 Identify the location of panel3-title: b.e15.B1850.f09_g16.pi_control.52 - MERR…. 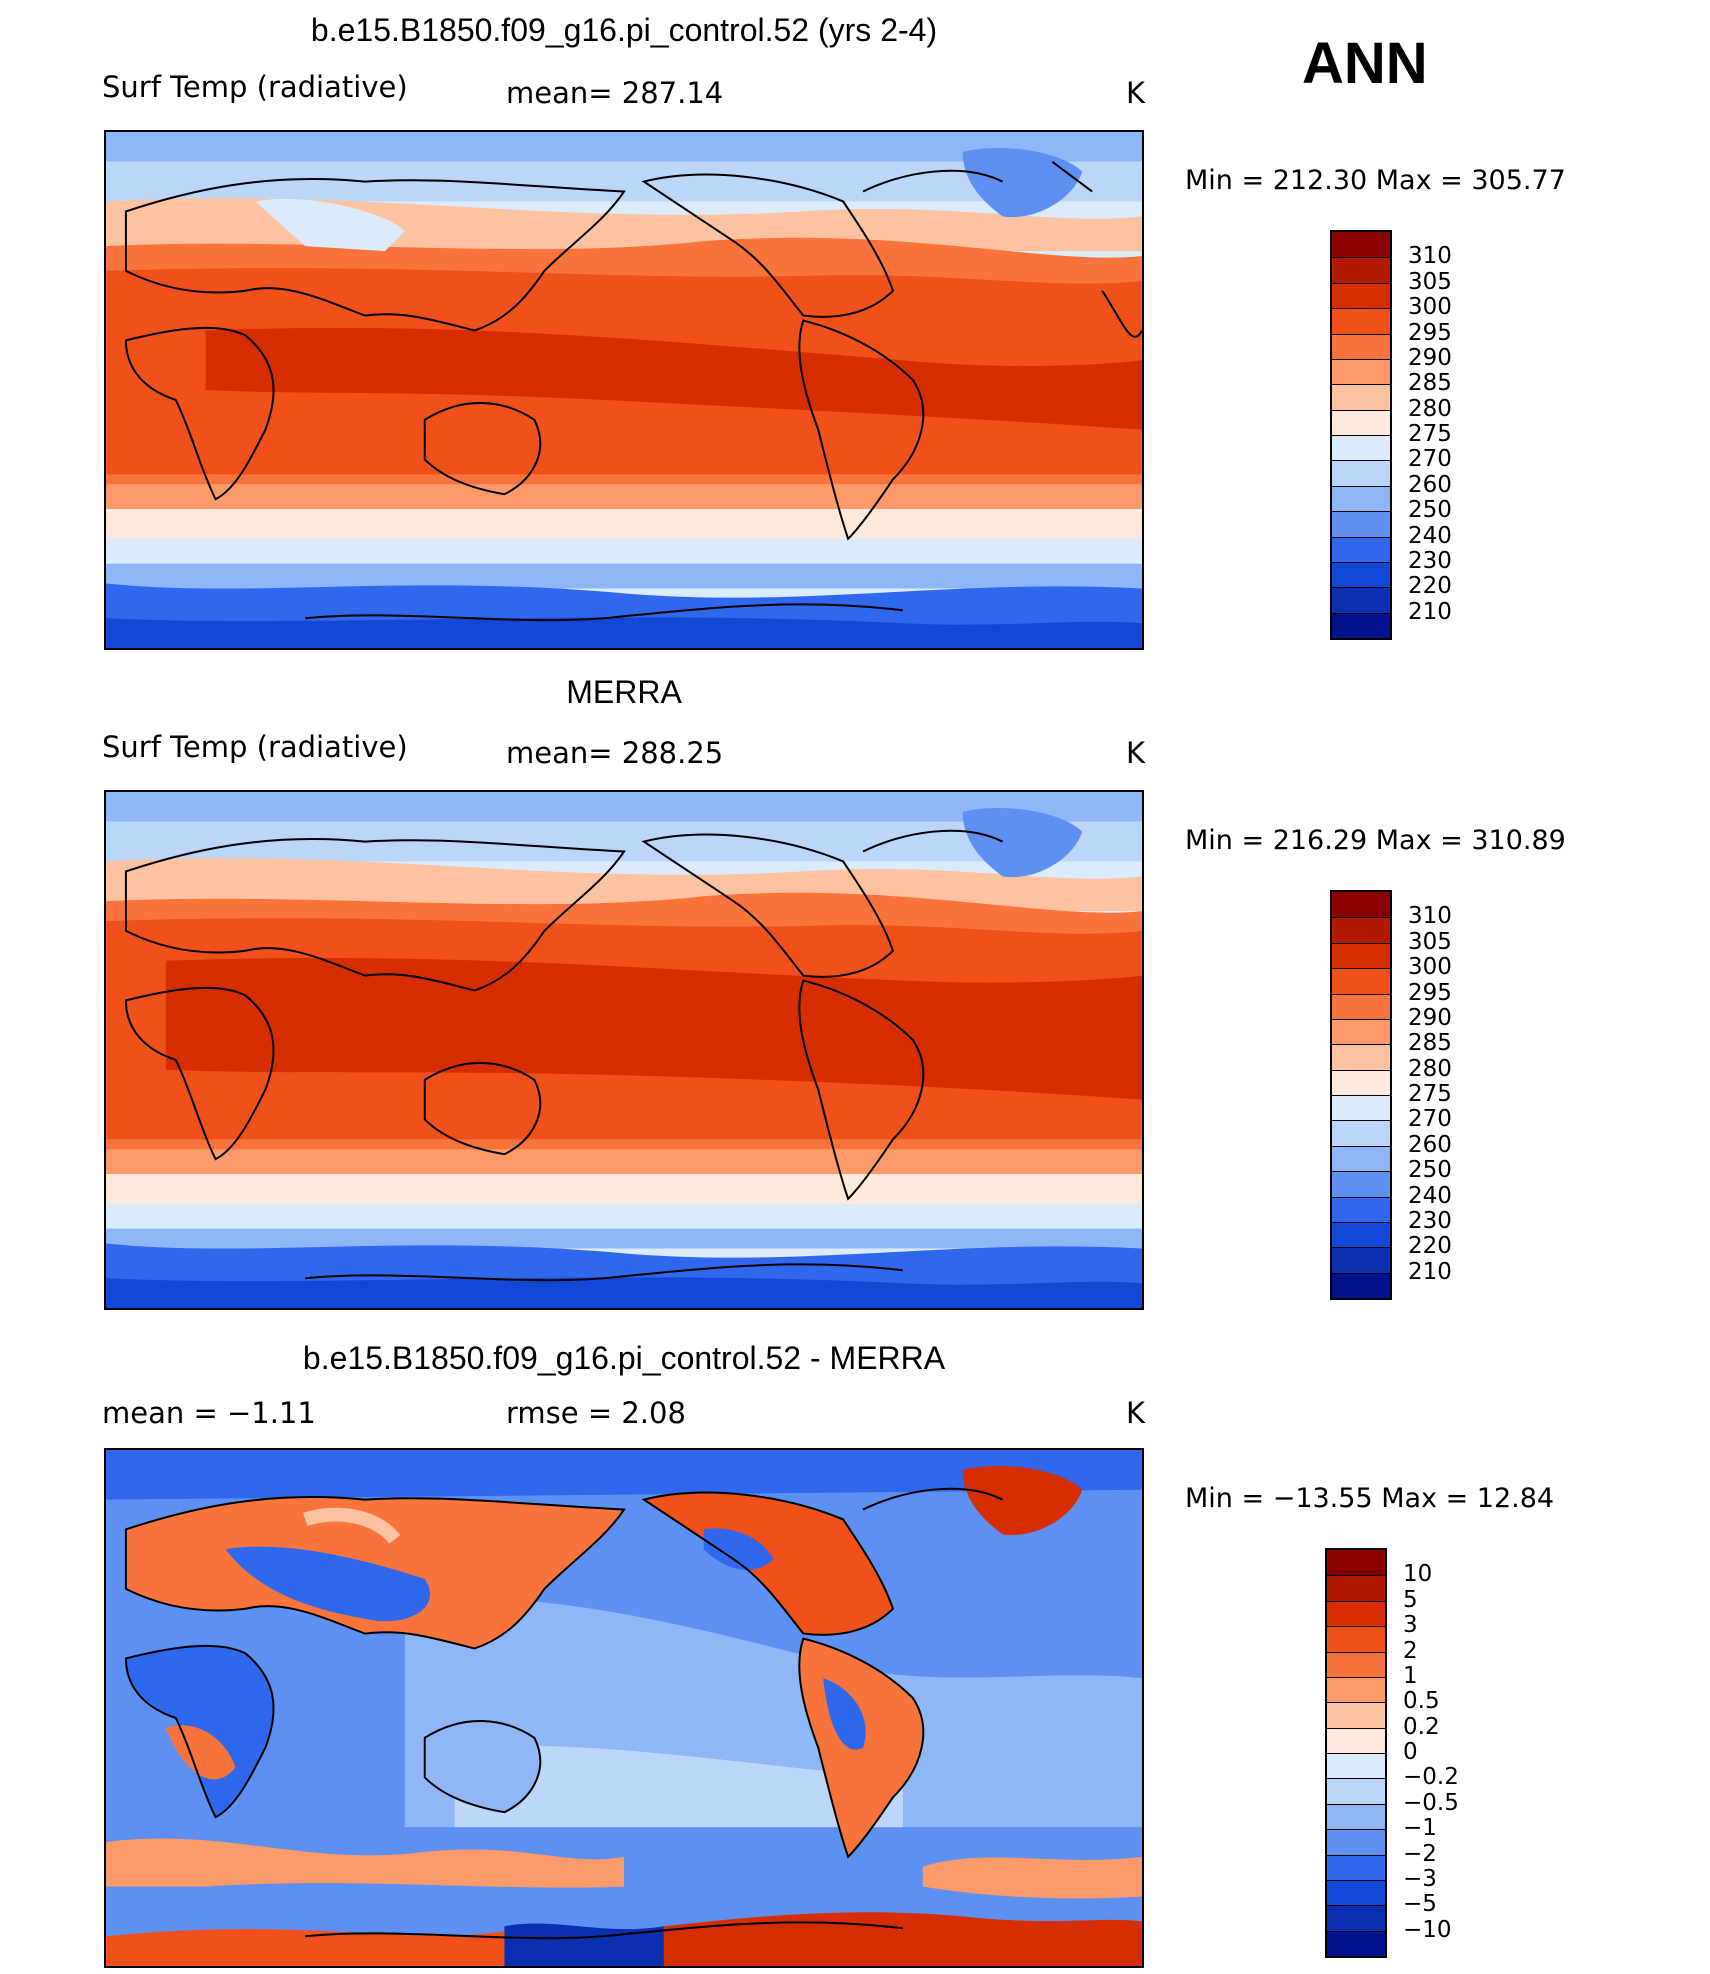
(624, 1358).